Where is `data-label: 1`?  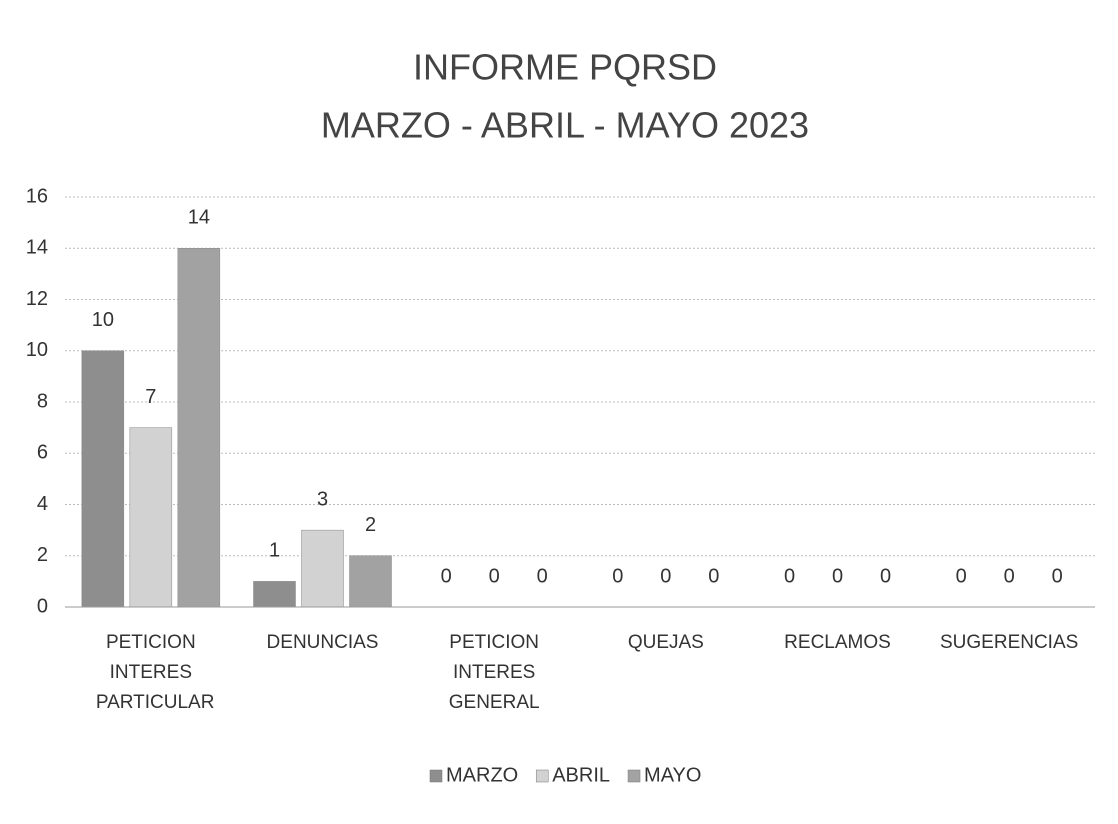 data-label: 1 is located at coordinates (274, 551).